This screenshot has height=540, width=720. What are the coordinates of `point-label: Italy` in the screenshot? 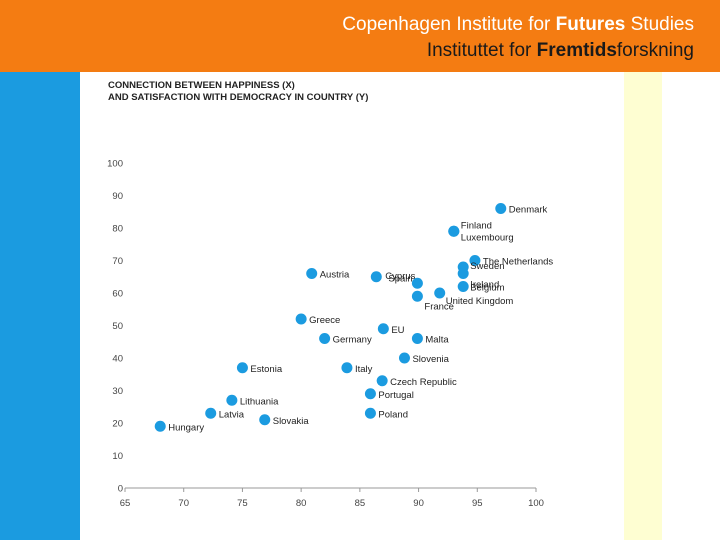 It's located at (364, 369).